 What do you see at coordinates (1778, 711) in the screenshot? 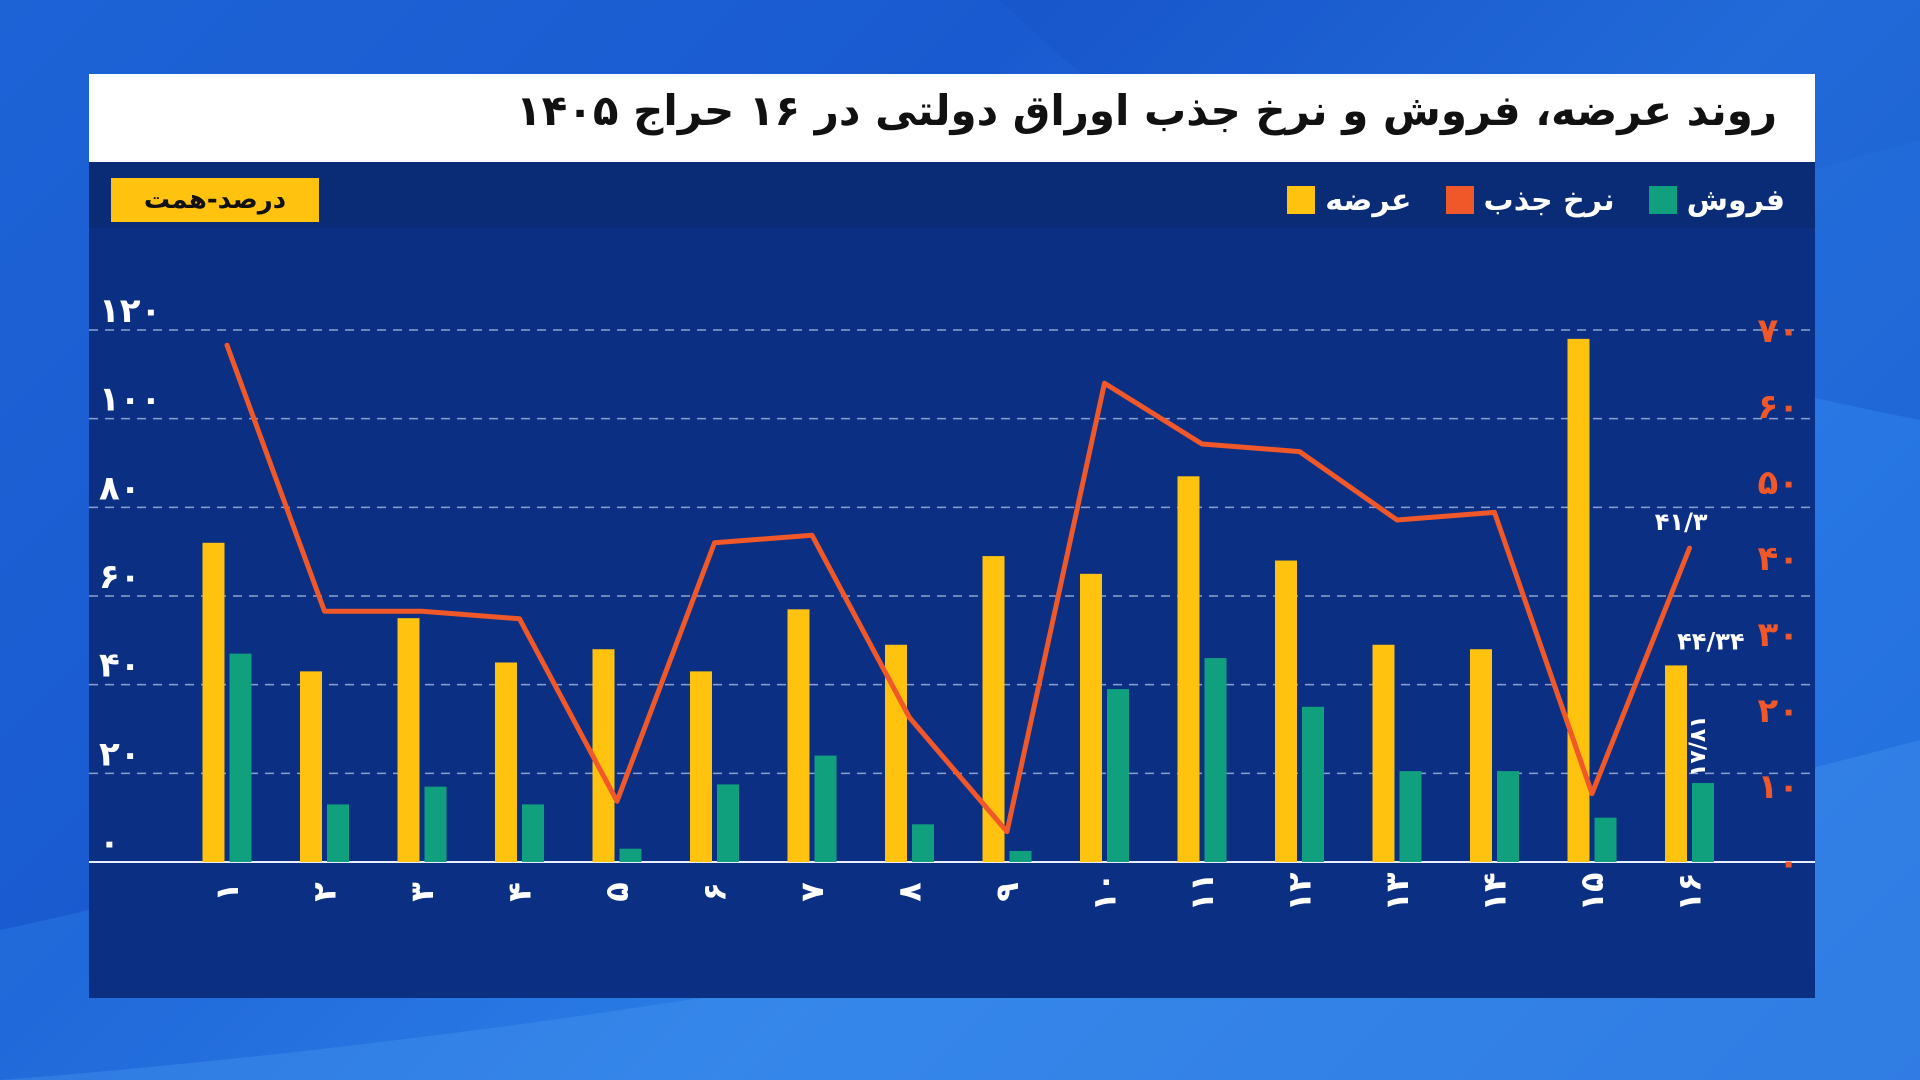
I see `right-axis-tick: ۲۰` at bounding box center [1778, 711].